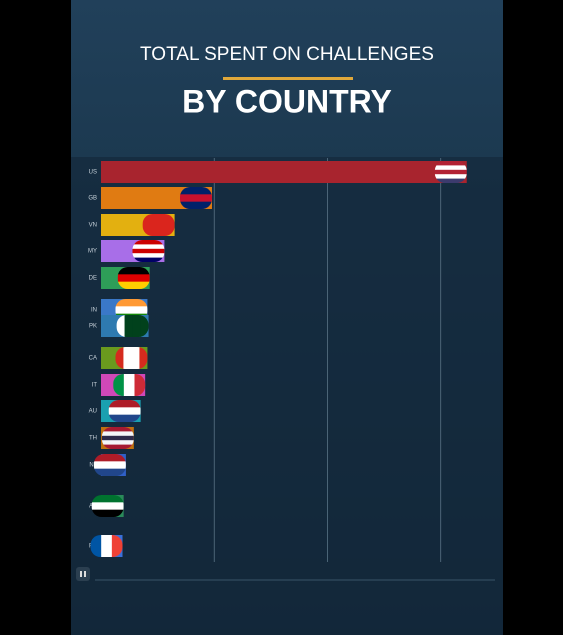 This screenshot has height=635, width=563. Describe the element at coordinates (284, 172) in the screenshot. I see `bar` at that location.